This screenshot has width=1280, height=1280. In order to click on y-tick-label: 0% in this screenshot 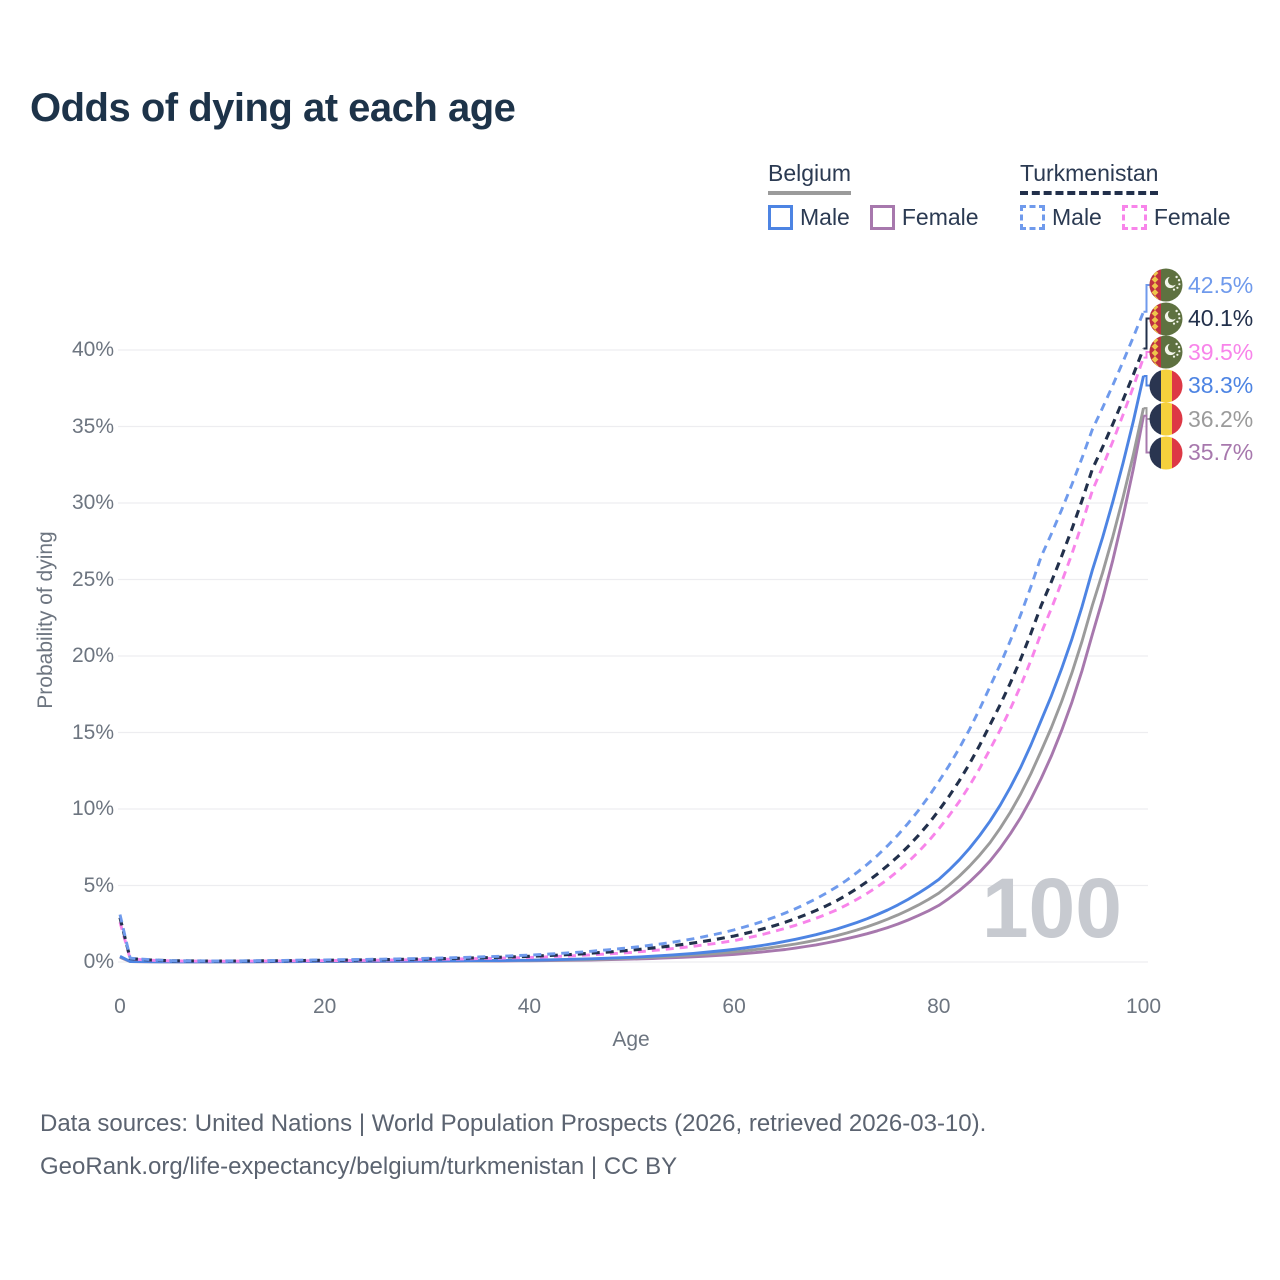, I will do `click(98, 961)`.